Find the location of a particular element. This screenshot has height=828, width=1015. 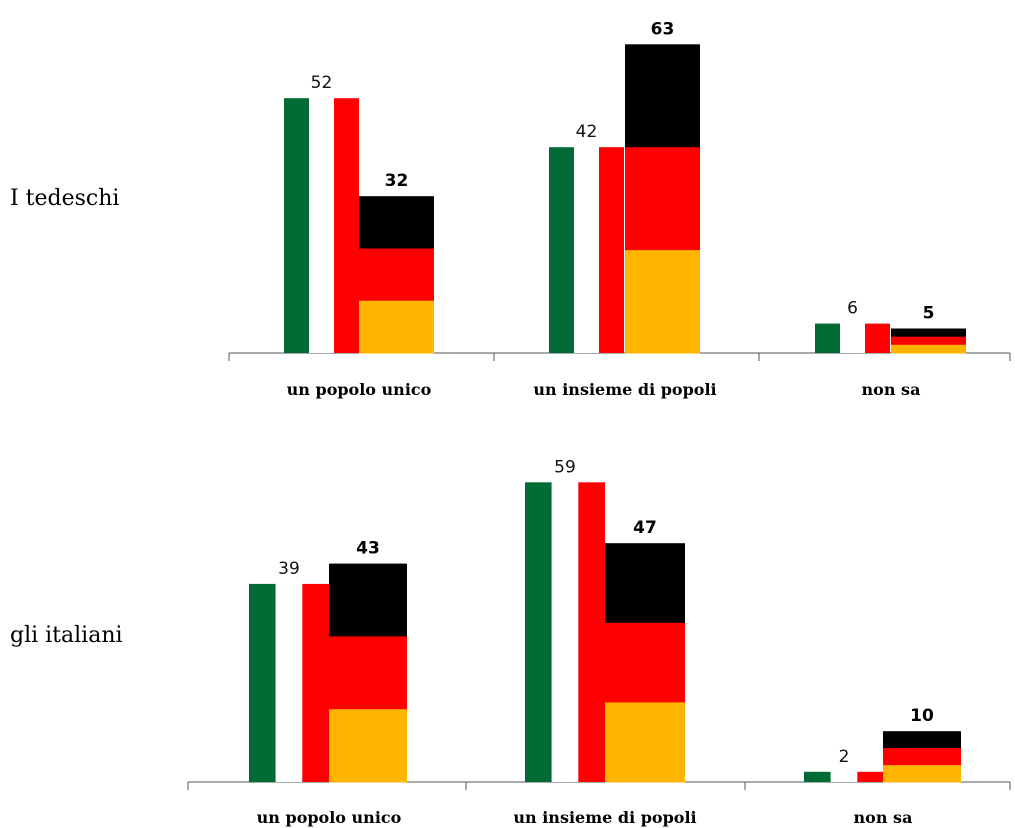

data-label-germany-3: 5 is located at coordinates (929, 314).